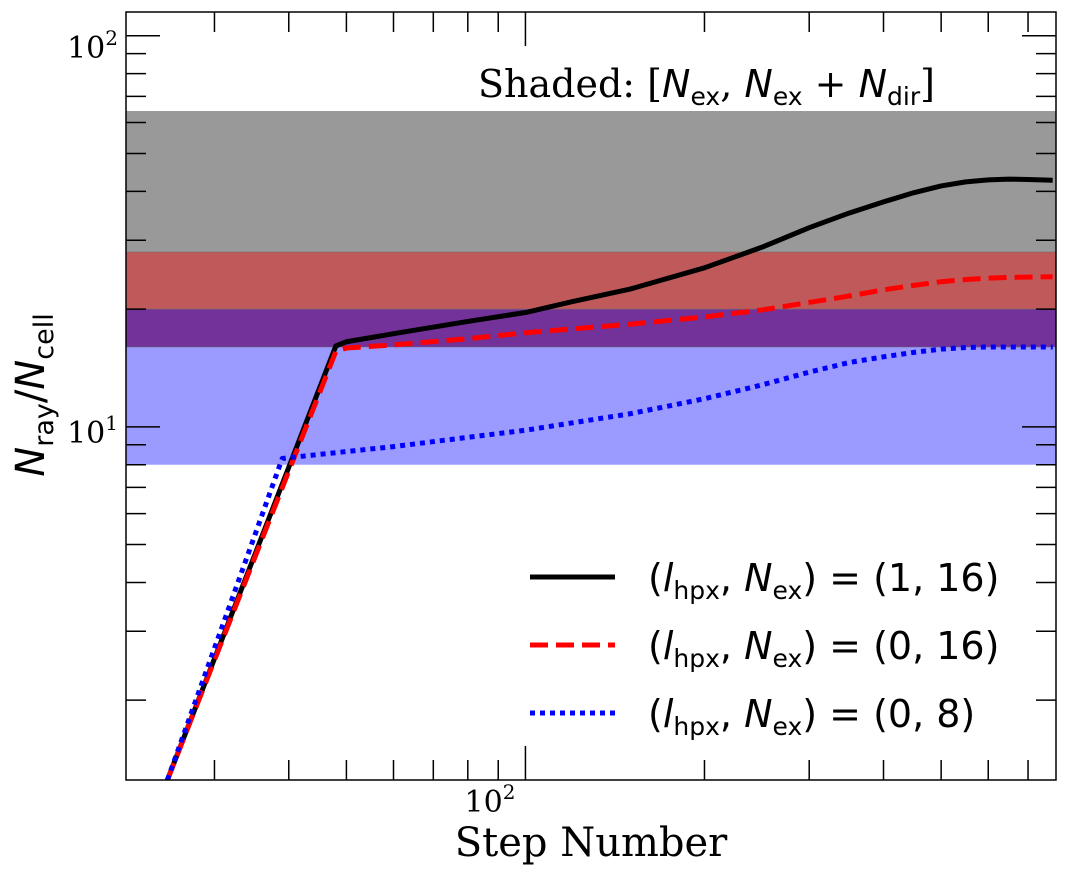  Describe the element at coordinates (706, 86) in the screenshot. I see `shaded-annotation: Shaded: [Nex, Nex + Ndir]` at that location.